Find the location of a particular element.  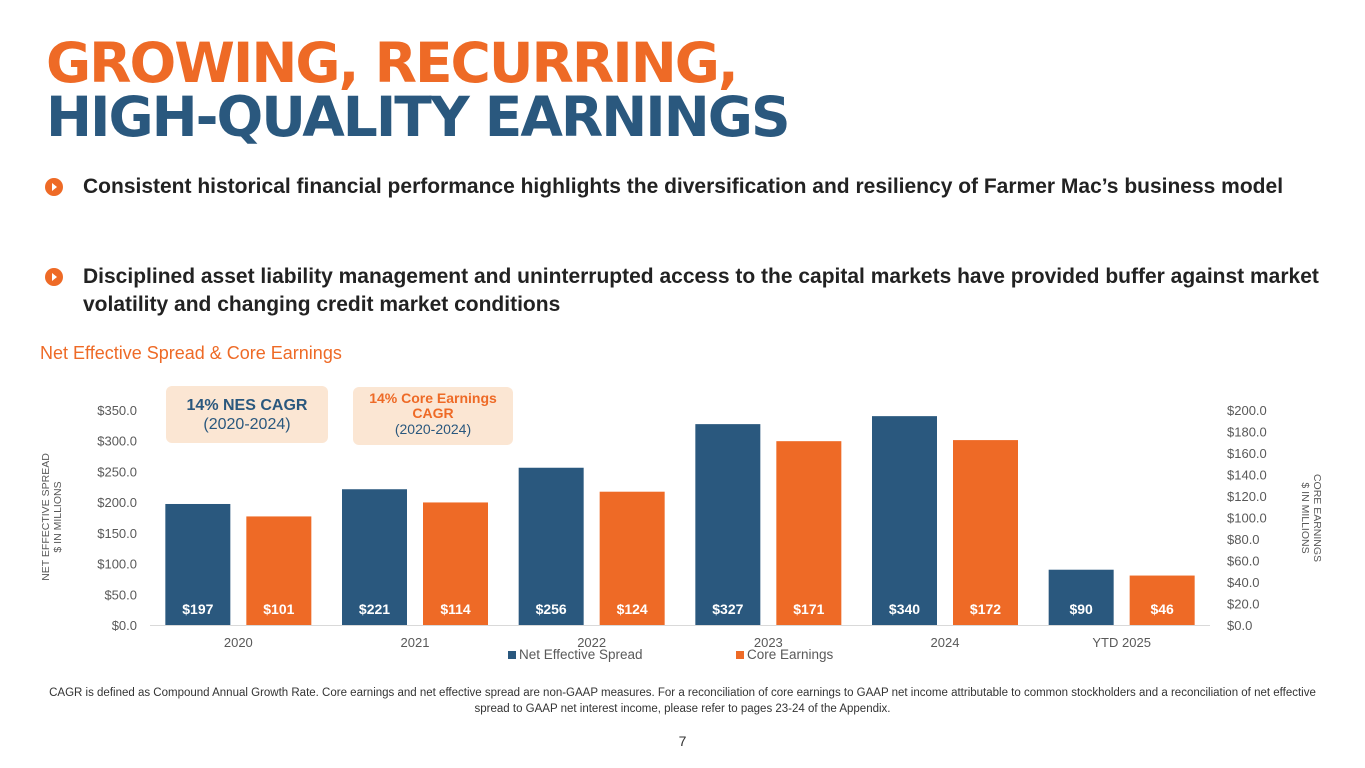

nes-cagr-period: (2020-2024) is located at coordinates (247, 424).